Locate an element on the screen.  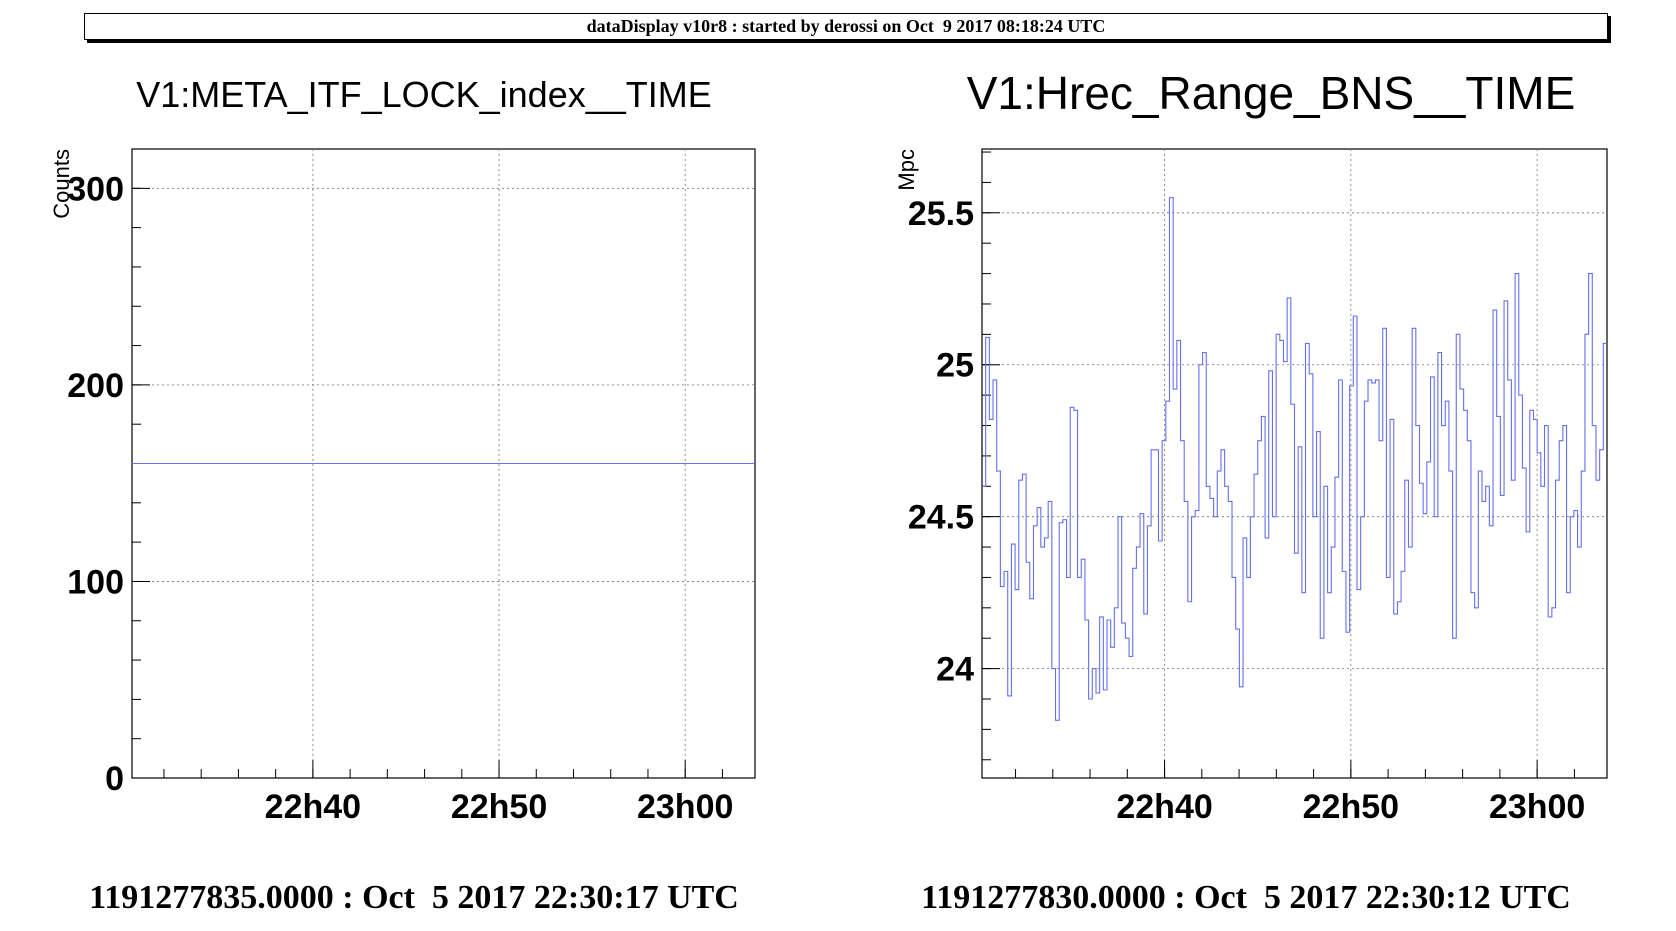
y-tick-label: 24 is located at coordinates (955, 670).